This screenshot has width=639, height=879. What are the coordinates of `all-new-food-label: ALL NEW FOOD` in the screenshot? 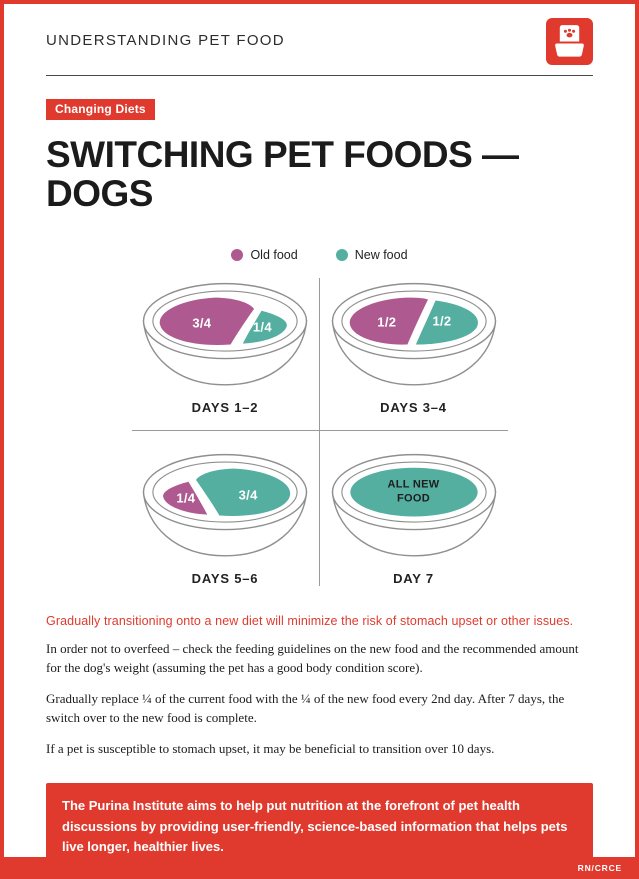 It's located at (413, 491).